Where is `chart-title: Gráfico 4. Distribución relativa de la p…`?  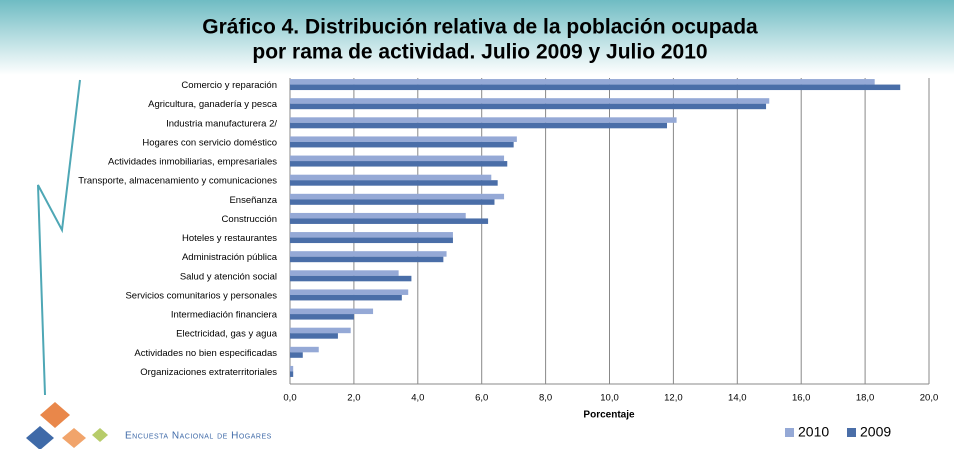
chart-title: Gráfico 4. Distribución relativa de la p… is located at coordinates (480, 27).